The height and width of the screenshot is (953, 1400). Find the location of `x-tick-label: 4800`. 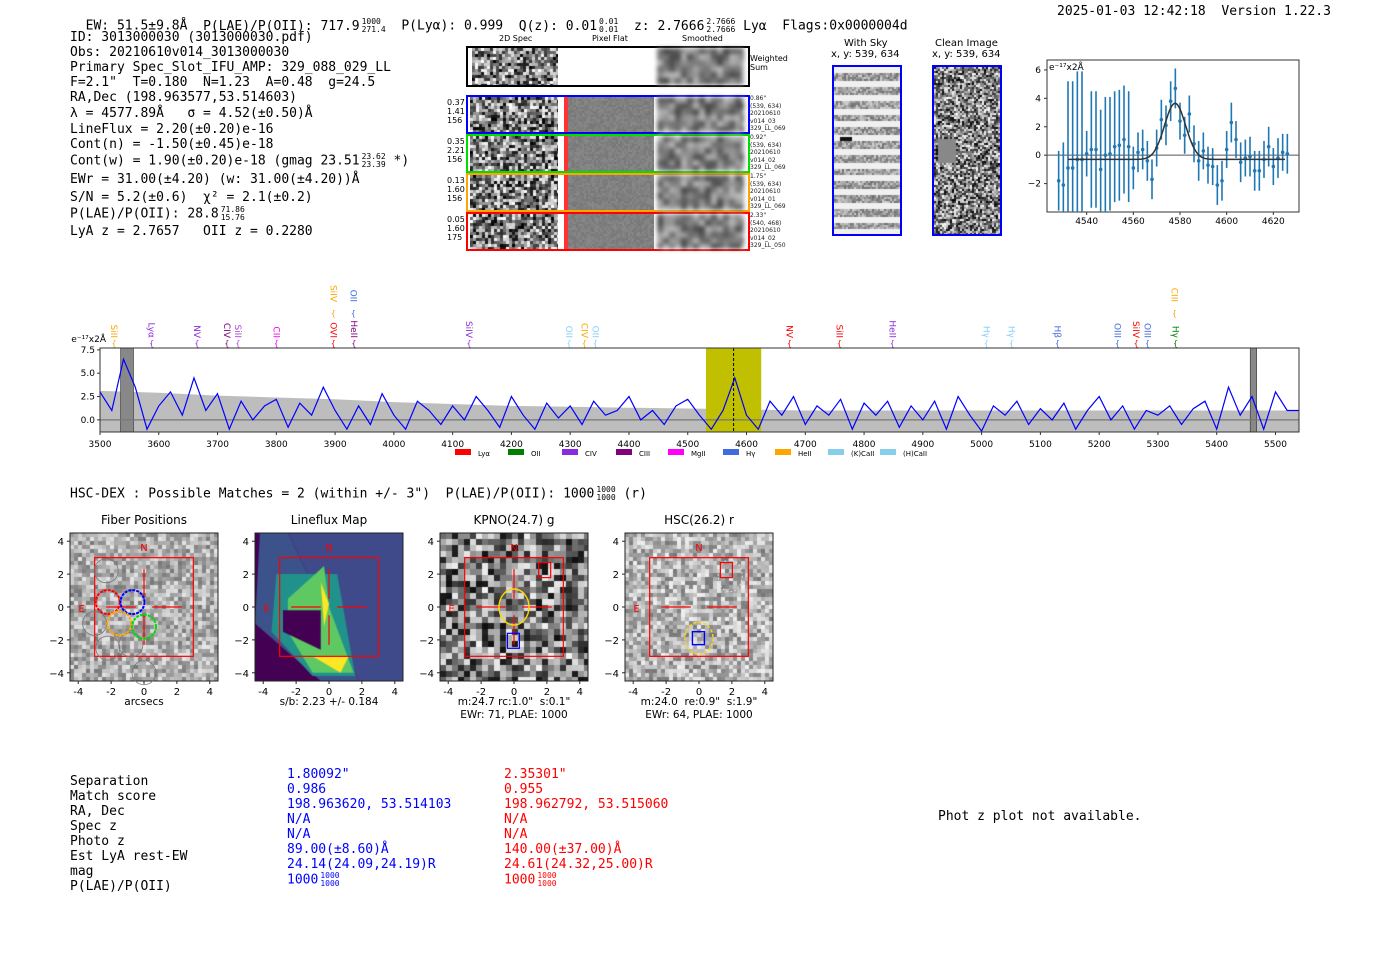

x-tick-label: 4800 is located at coordinates (864, 445).